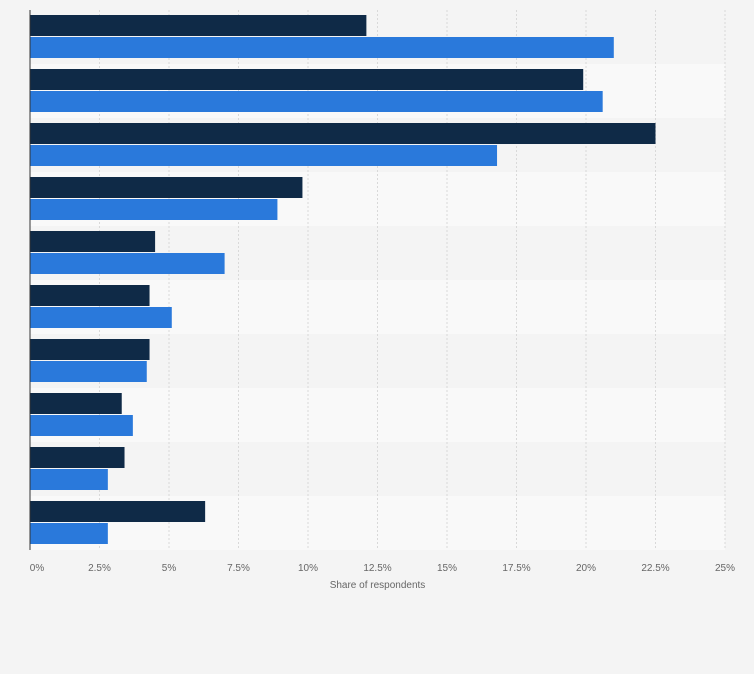  I want to click on x-tick-labels: 0% 2.5% 5% 7.5% 10% 12.5% 15% 17.5% 20% 22.5% 25%, so click(382, 568).